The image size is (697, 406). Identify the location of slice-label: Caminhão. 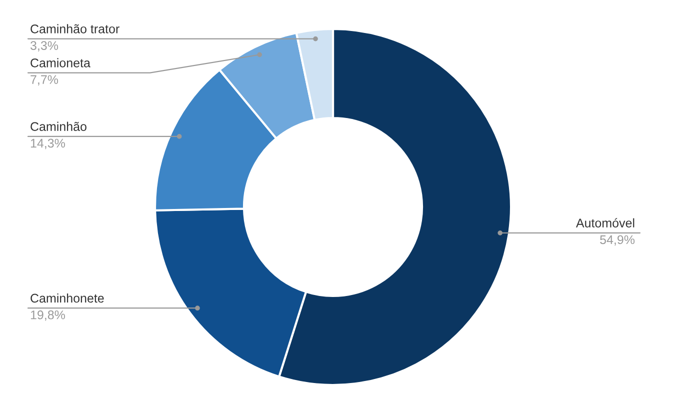
(58, 126).